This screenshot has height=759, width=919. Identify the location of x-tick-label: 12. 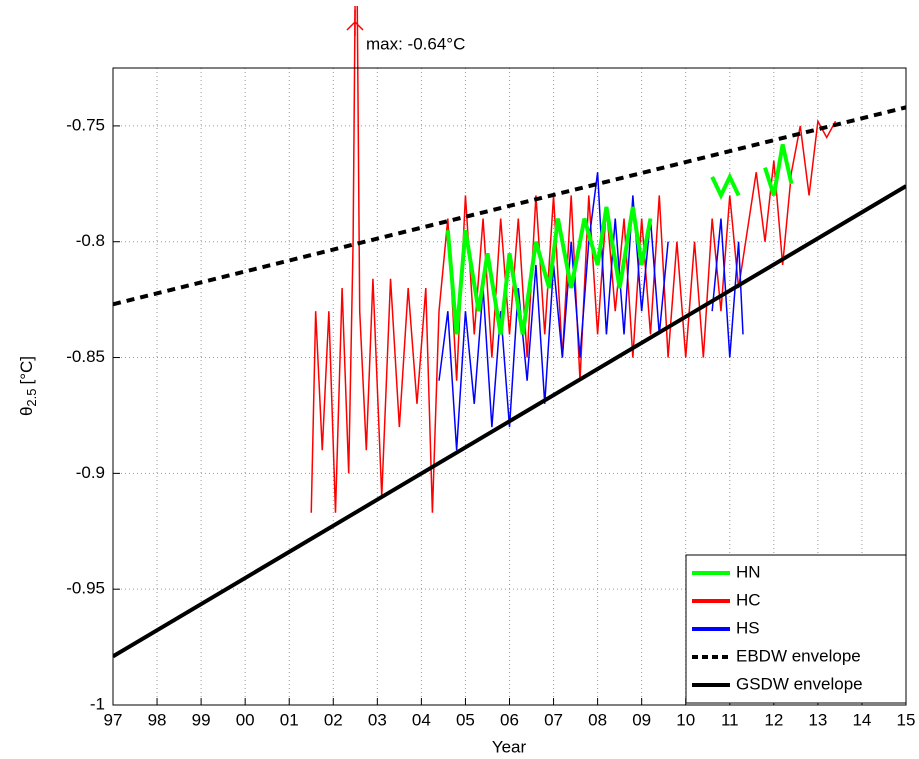
(773, 719).